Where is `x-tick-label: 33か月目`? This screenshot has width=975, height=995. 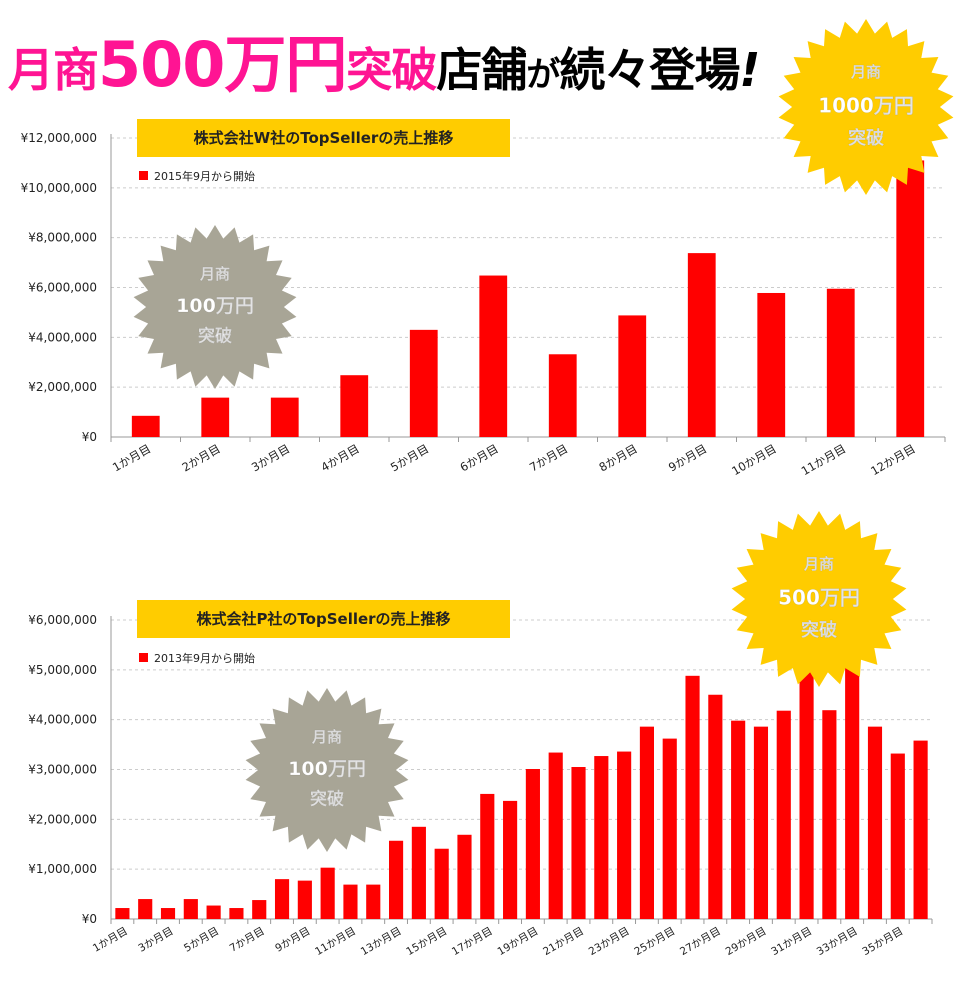
x-tick-label: 33か月目 is located at coordinates (837, 941).